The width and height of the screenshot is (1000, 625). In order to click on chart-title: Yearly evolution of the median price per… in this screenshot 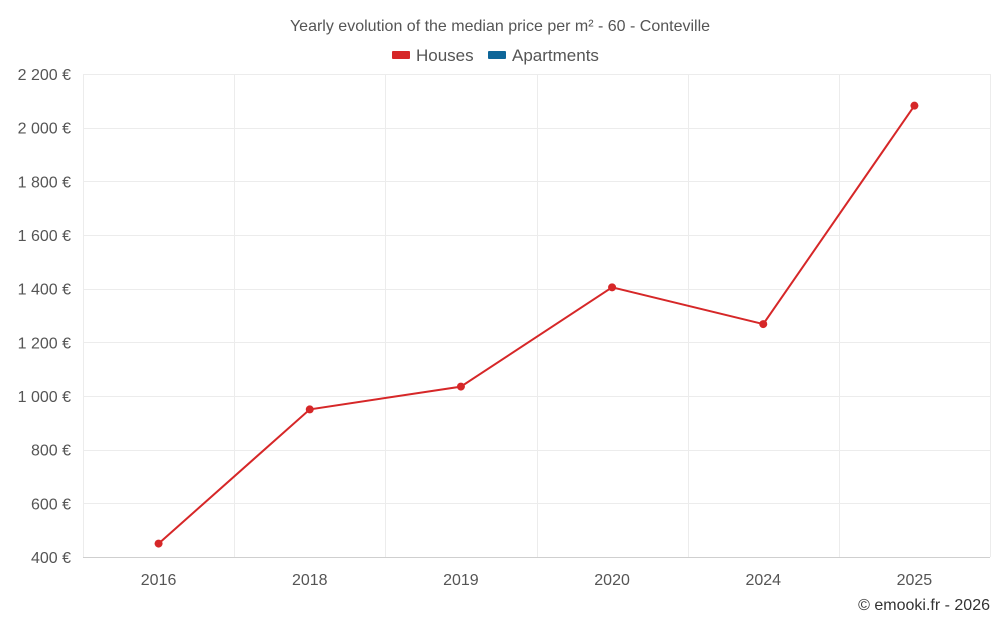, I will do `click(500, 26)`.